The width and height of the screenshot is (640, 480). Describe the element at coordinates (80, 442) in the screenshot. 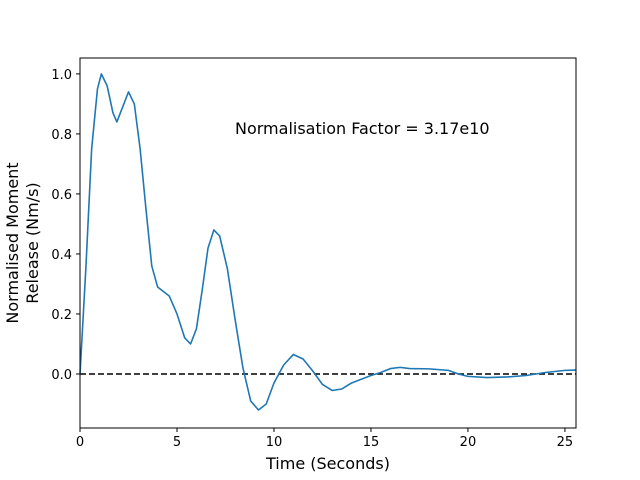

I see `x-tick-label: 0` at that location.